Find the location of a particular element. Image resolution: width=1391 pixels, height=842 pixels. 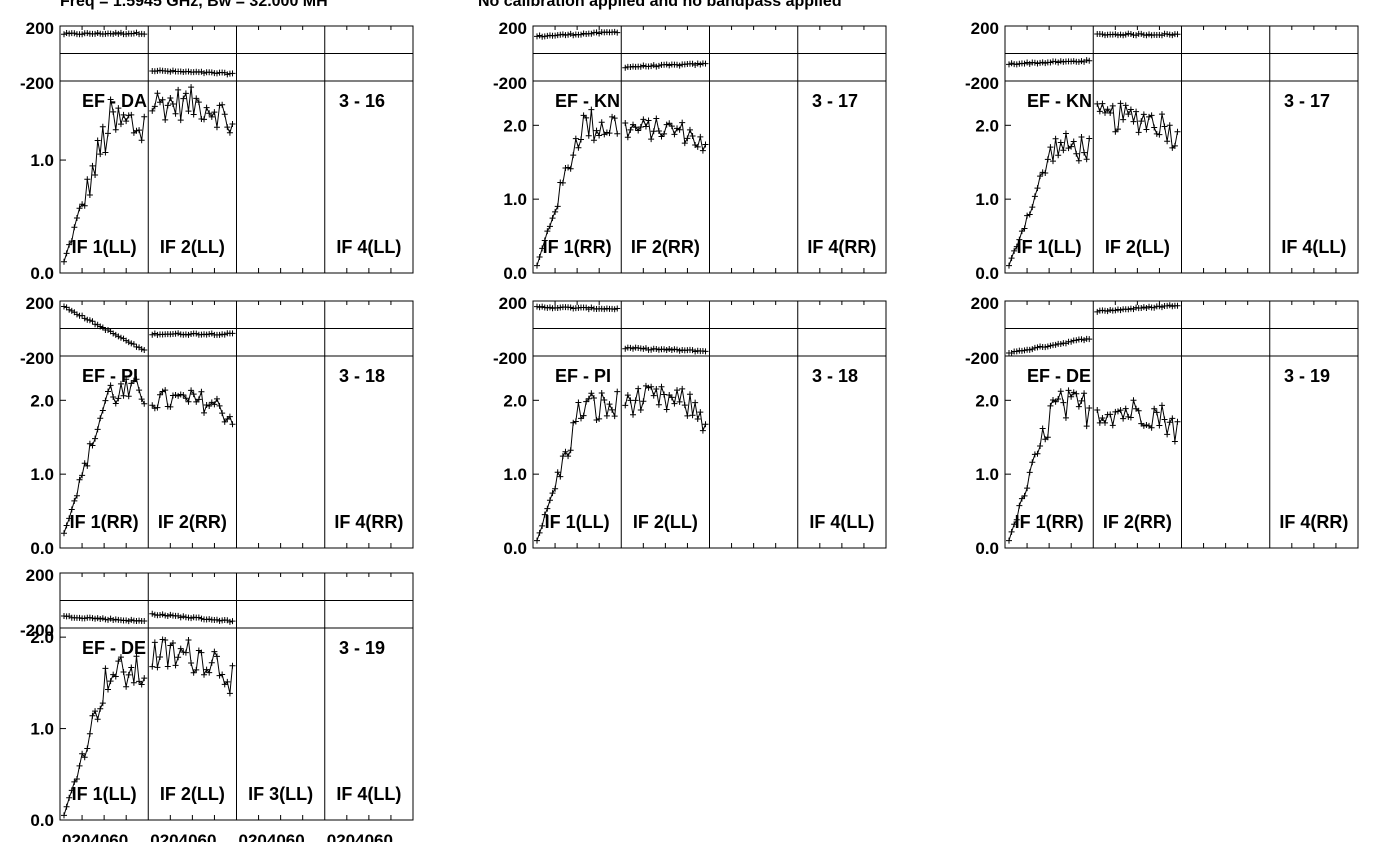

amp-tick-label: 2.0 is located at coordinates (42, 637).